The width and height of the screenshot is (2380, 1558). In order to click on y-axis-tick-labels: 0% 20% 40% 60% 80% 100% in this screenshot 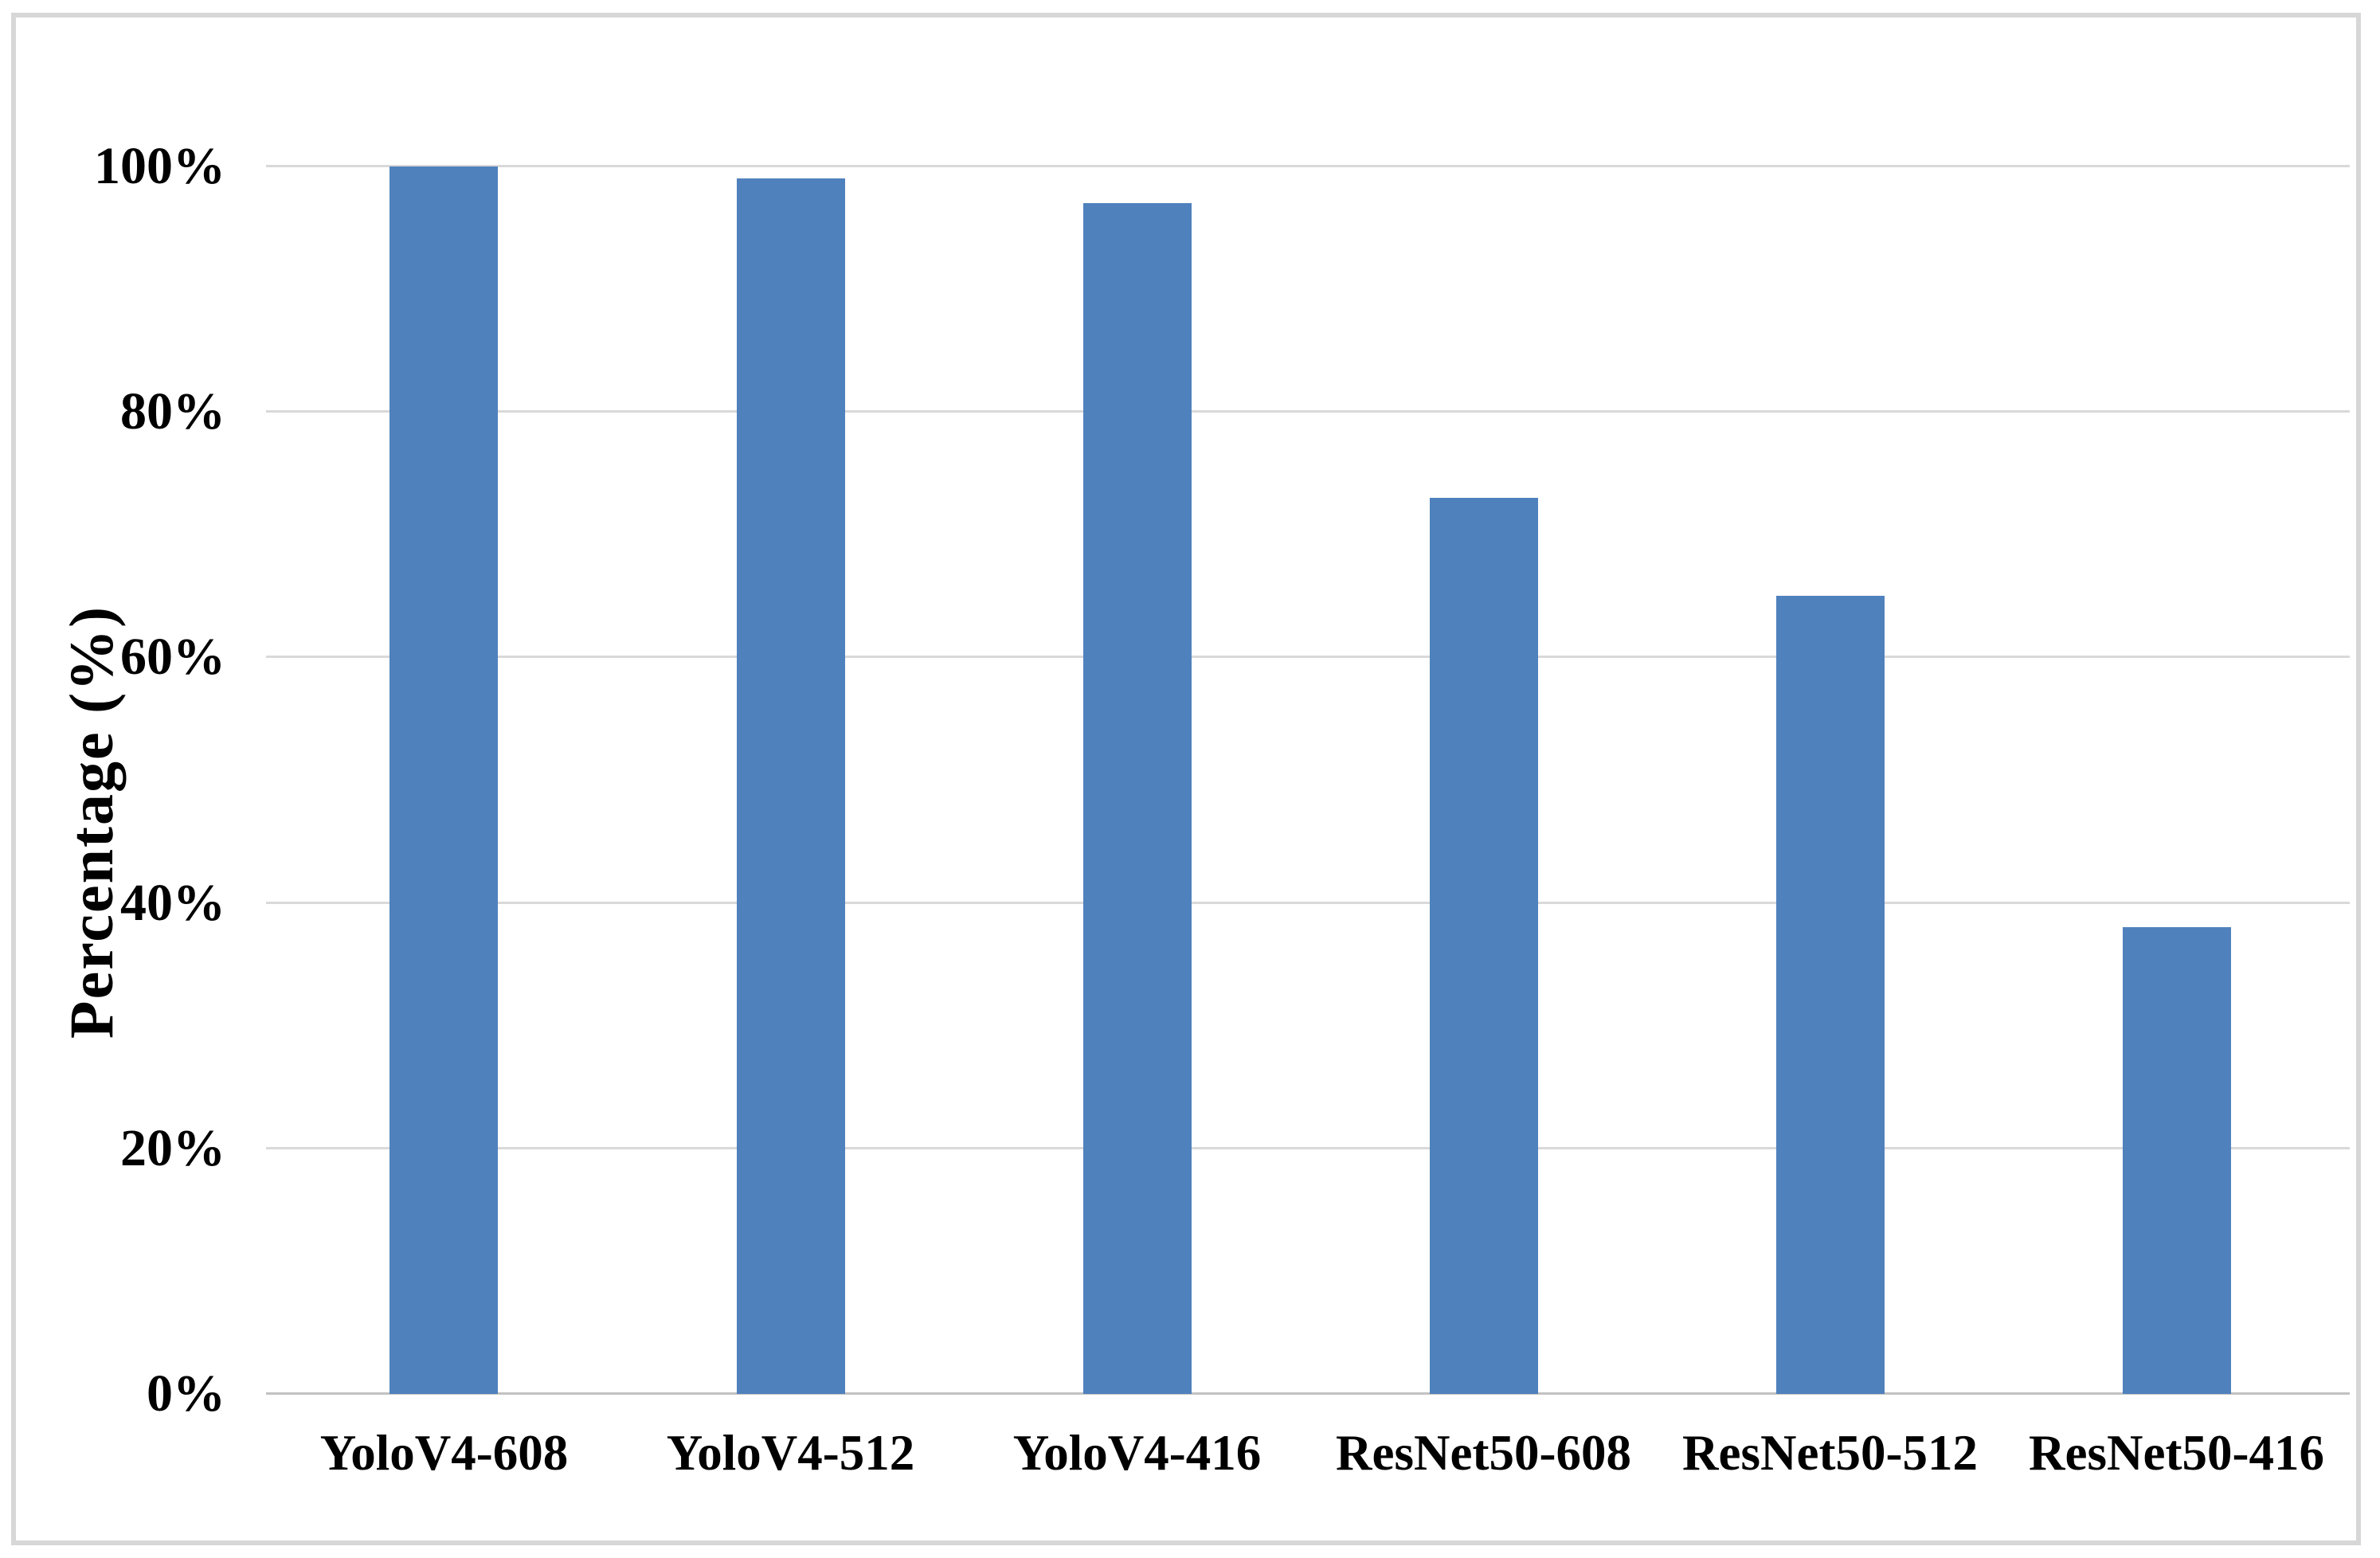, I will do `click(120, 780)`.